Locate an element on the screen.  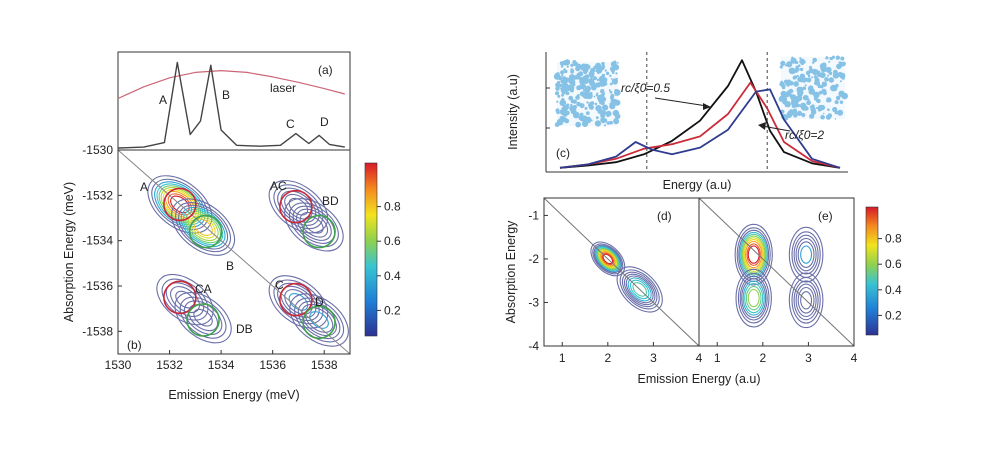
panel-e: (e) 1 2 3 4 0.2 0.4 0.6 0.8 is located at coordinates (800, 281).